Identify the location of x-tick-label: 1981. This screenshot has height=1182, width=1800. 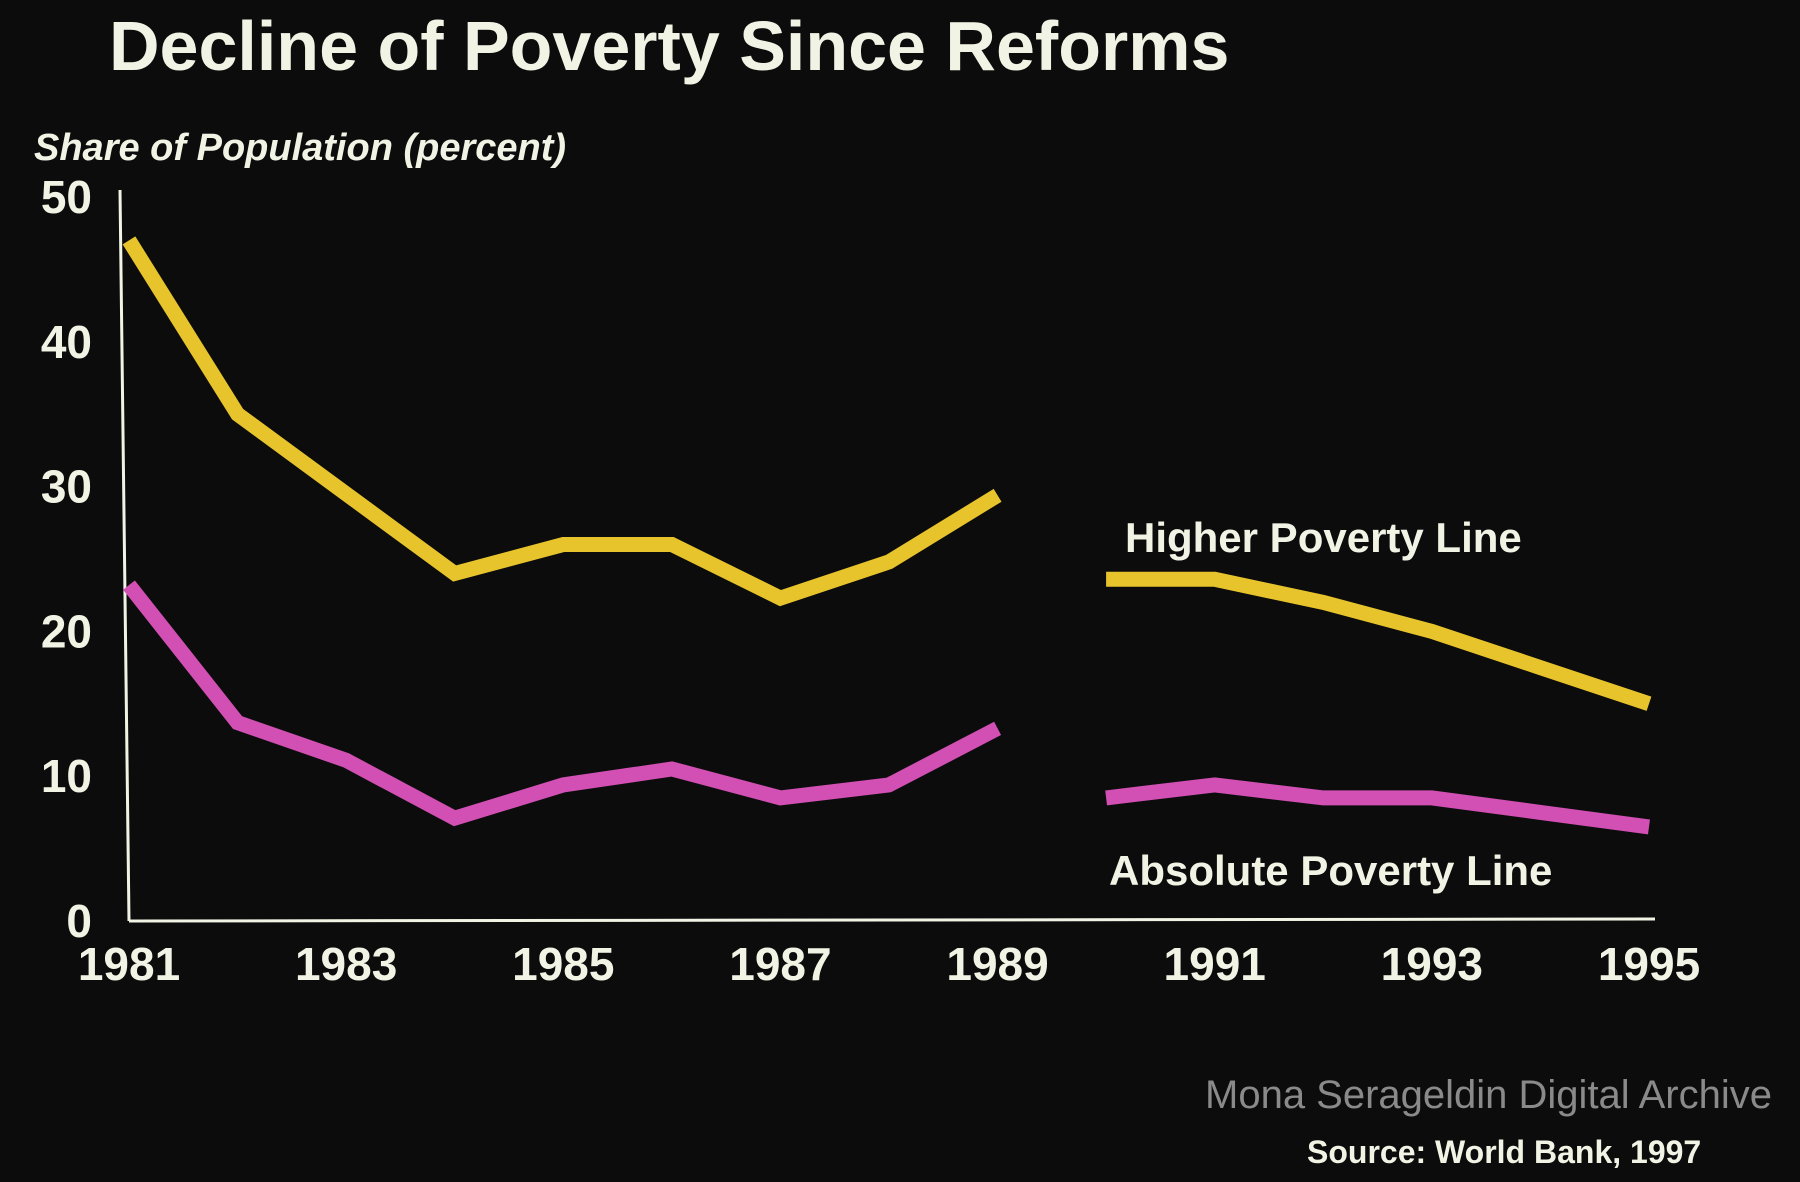
(129, 964).